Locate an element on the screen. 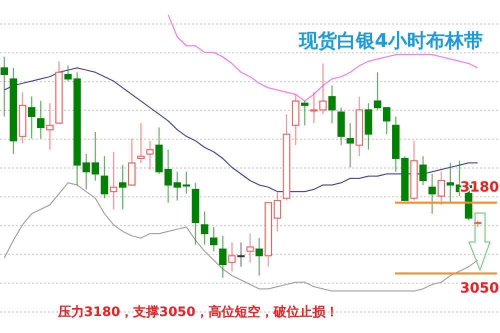 This screenshot has width=500, height=333. text: 3050 is located at coordinates (480, 288).